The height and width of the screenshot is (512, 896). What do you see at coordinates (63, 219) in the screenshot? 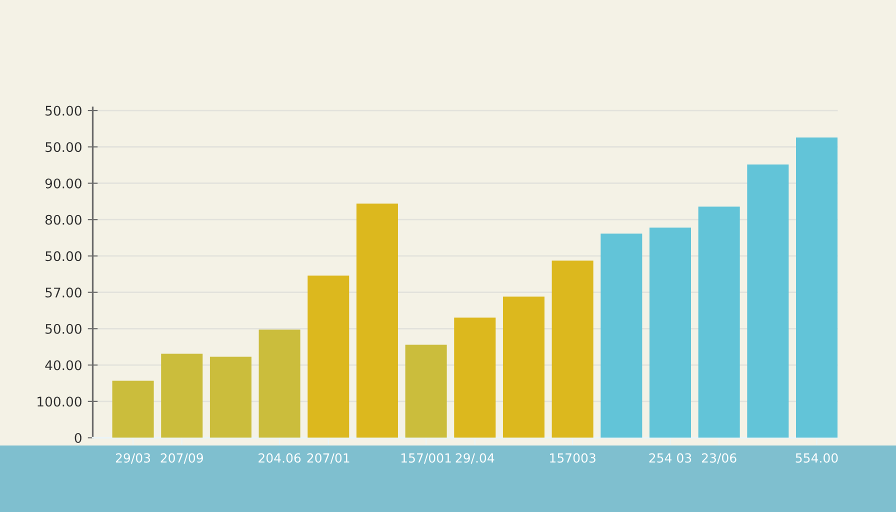
I see `text: 80.00` at bounding box center [63, 219].